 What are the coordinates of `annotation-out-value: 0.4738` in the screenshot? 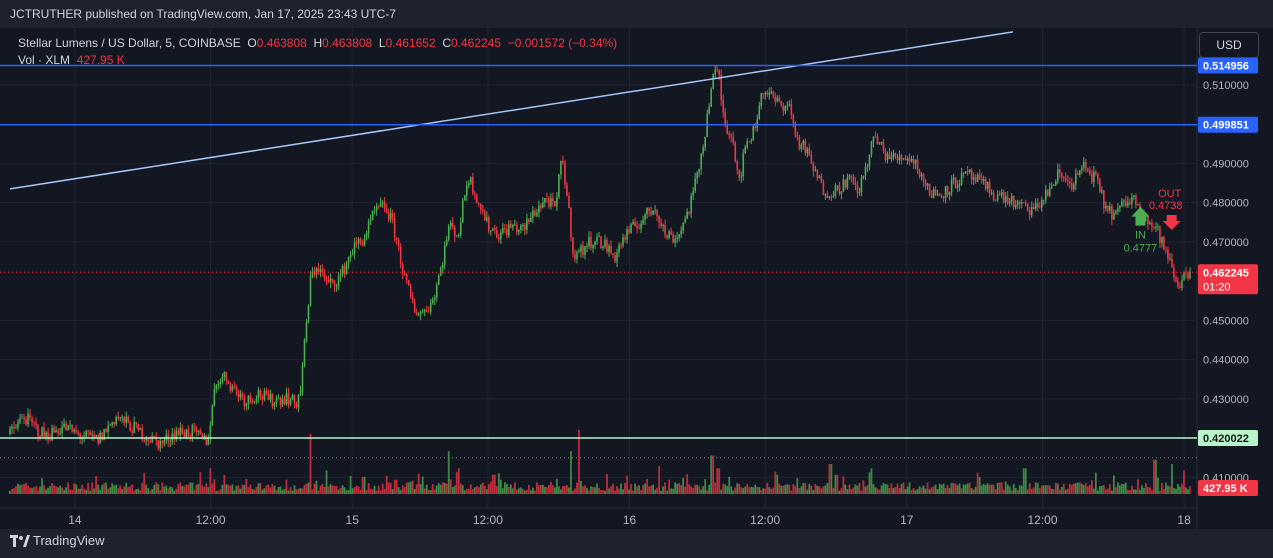 It's located at (1166, 206).